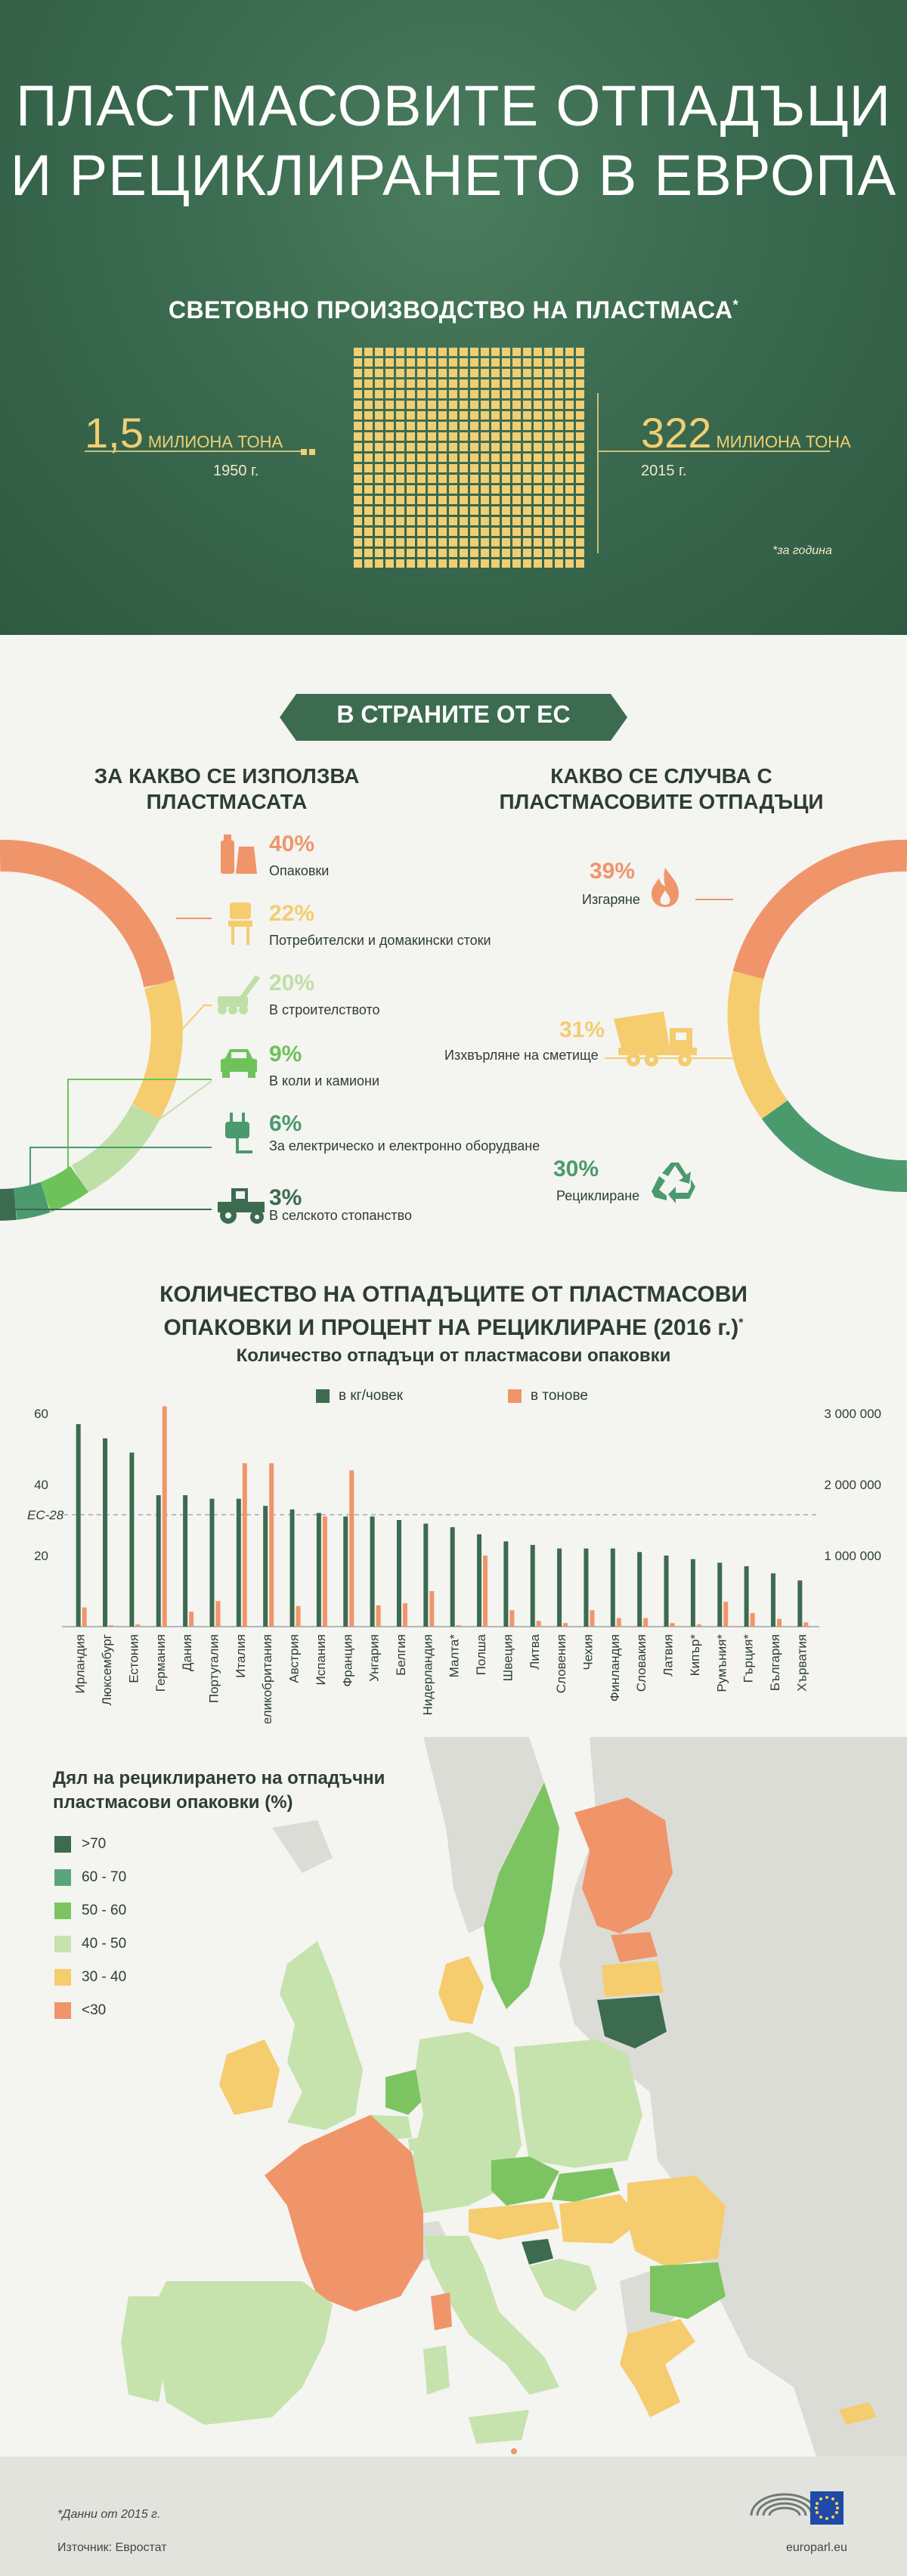 This screenshot has height=2576, width=907. I want to click on waste-title: КАКВО СЕ СЛУЧВА С ПЛАСТМАСОВИТЕ ОТПАДЪЦИ, so click(661, 789).